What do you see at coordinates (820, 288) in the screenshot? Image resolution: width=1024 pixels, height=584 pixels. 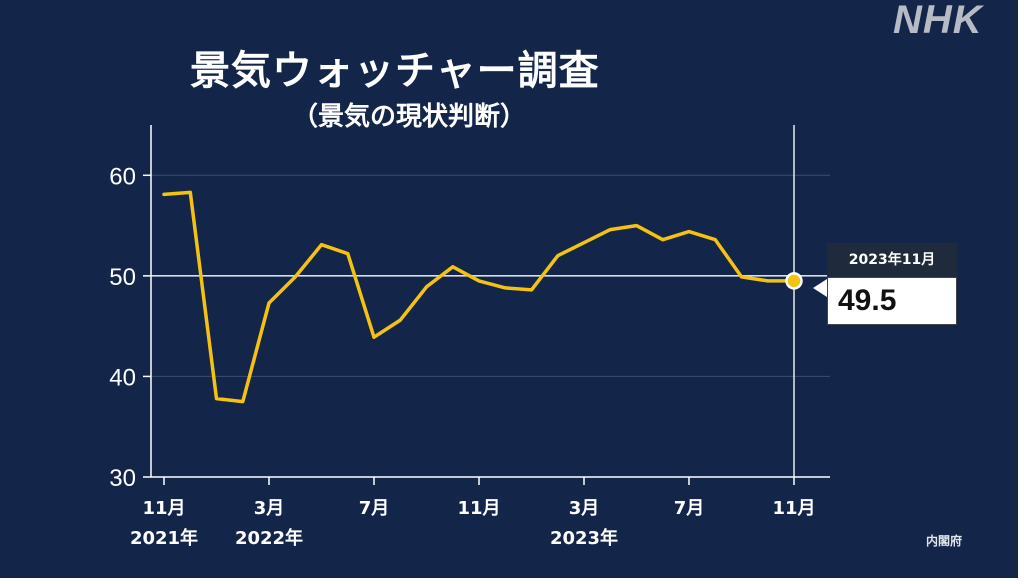 I see `callout-pointer` at bounding box center [820, 288].